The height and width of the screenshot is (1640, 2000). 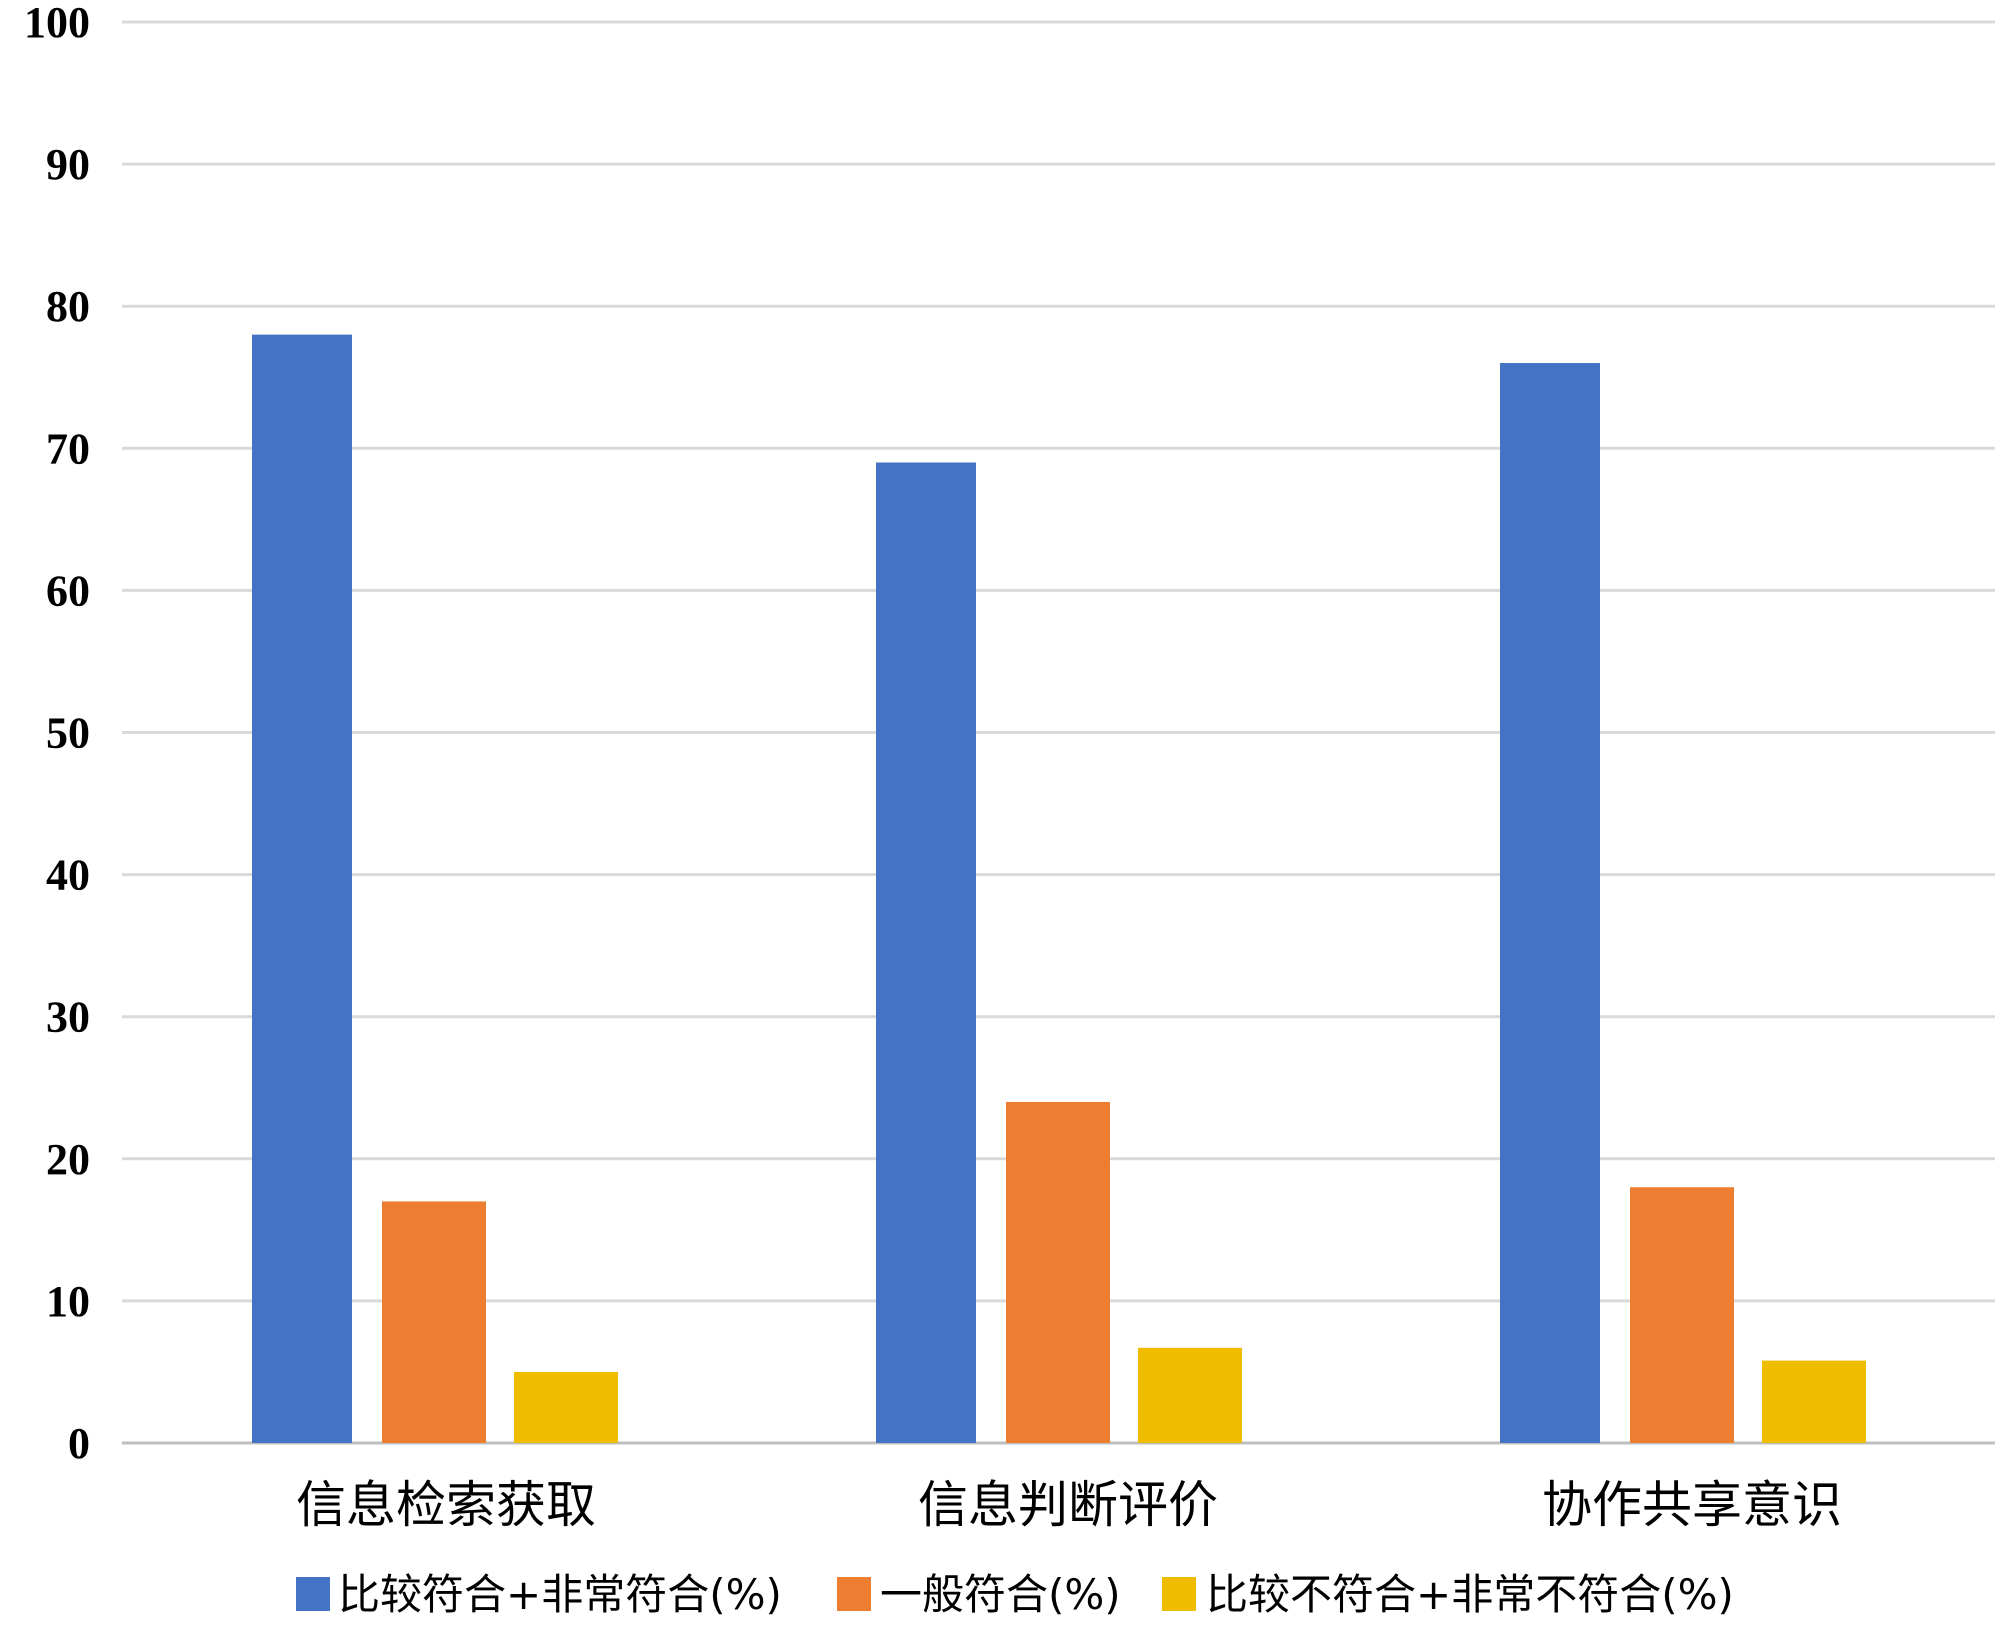 I want to click on category-label: 信息判断评价, so click(x=1068, y=1505).